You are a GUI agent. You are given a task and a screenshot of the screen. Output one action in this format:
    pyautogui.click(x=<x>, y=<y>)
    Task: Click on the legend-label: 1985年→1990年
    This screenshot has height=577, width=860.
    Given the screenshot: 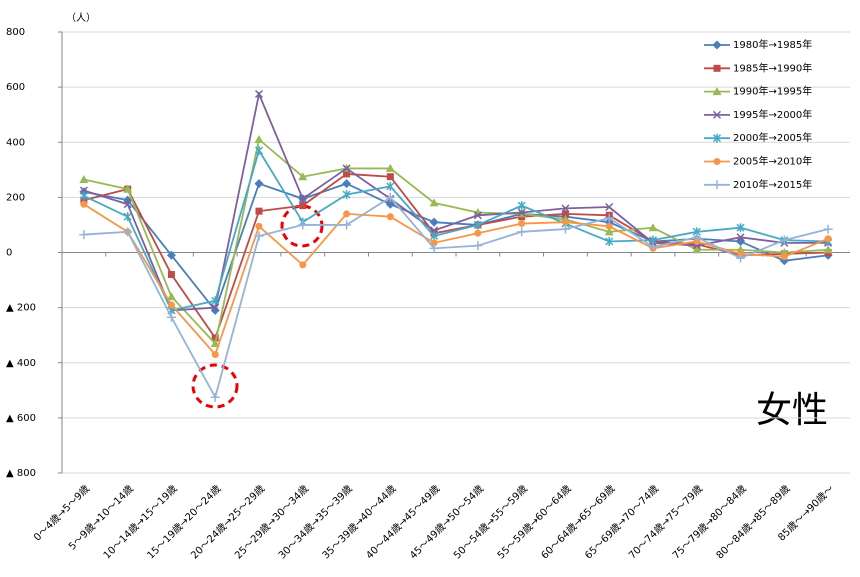 What is the action you would take?
    pyautogui.click(x=772, y=67)
    